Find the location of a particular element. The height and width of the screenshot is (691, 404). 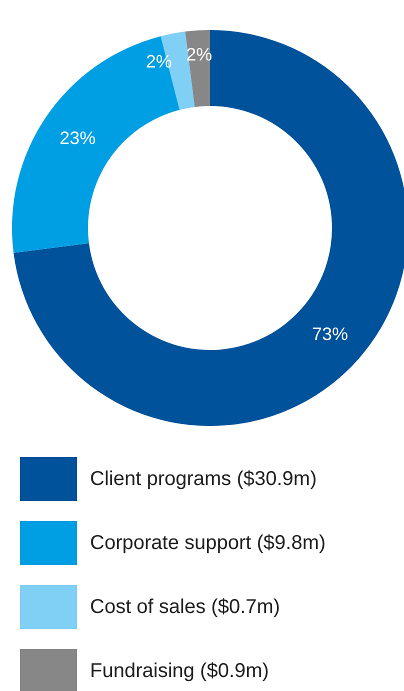

legend-label: Fundraising ($0.9m) is located at coordinates (179, 671).